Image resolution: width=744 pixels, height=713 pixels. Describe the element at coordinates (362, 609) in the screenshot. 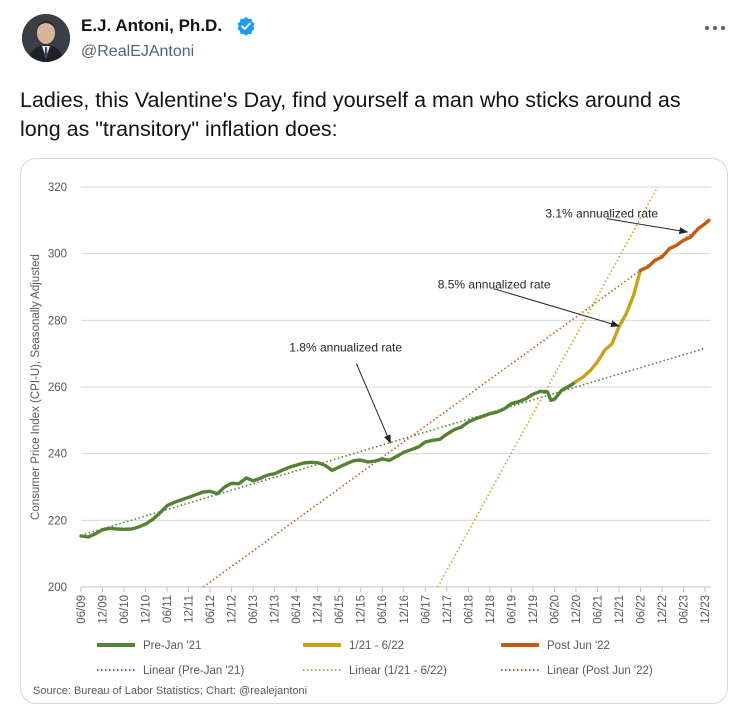

I see `x-tick-label: 12/15` at that location.